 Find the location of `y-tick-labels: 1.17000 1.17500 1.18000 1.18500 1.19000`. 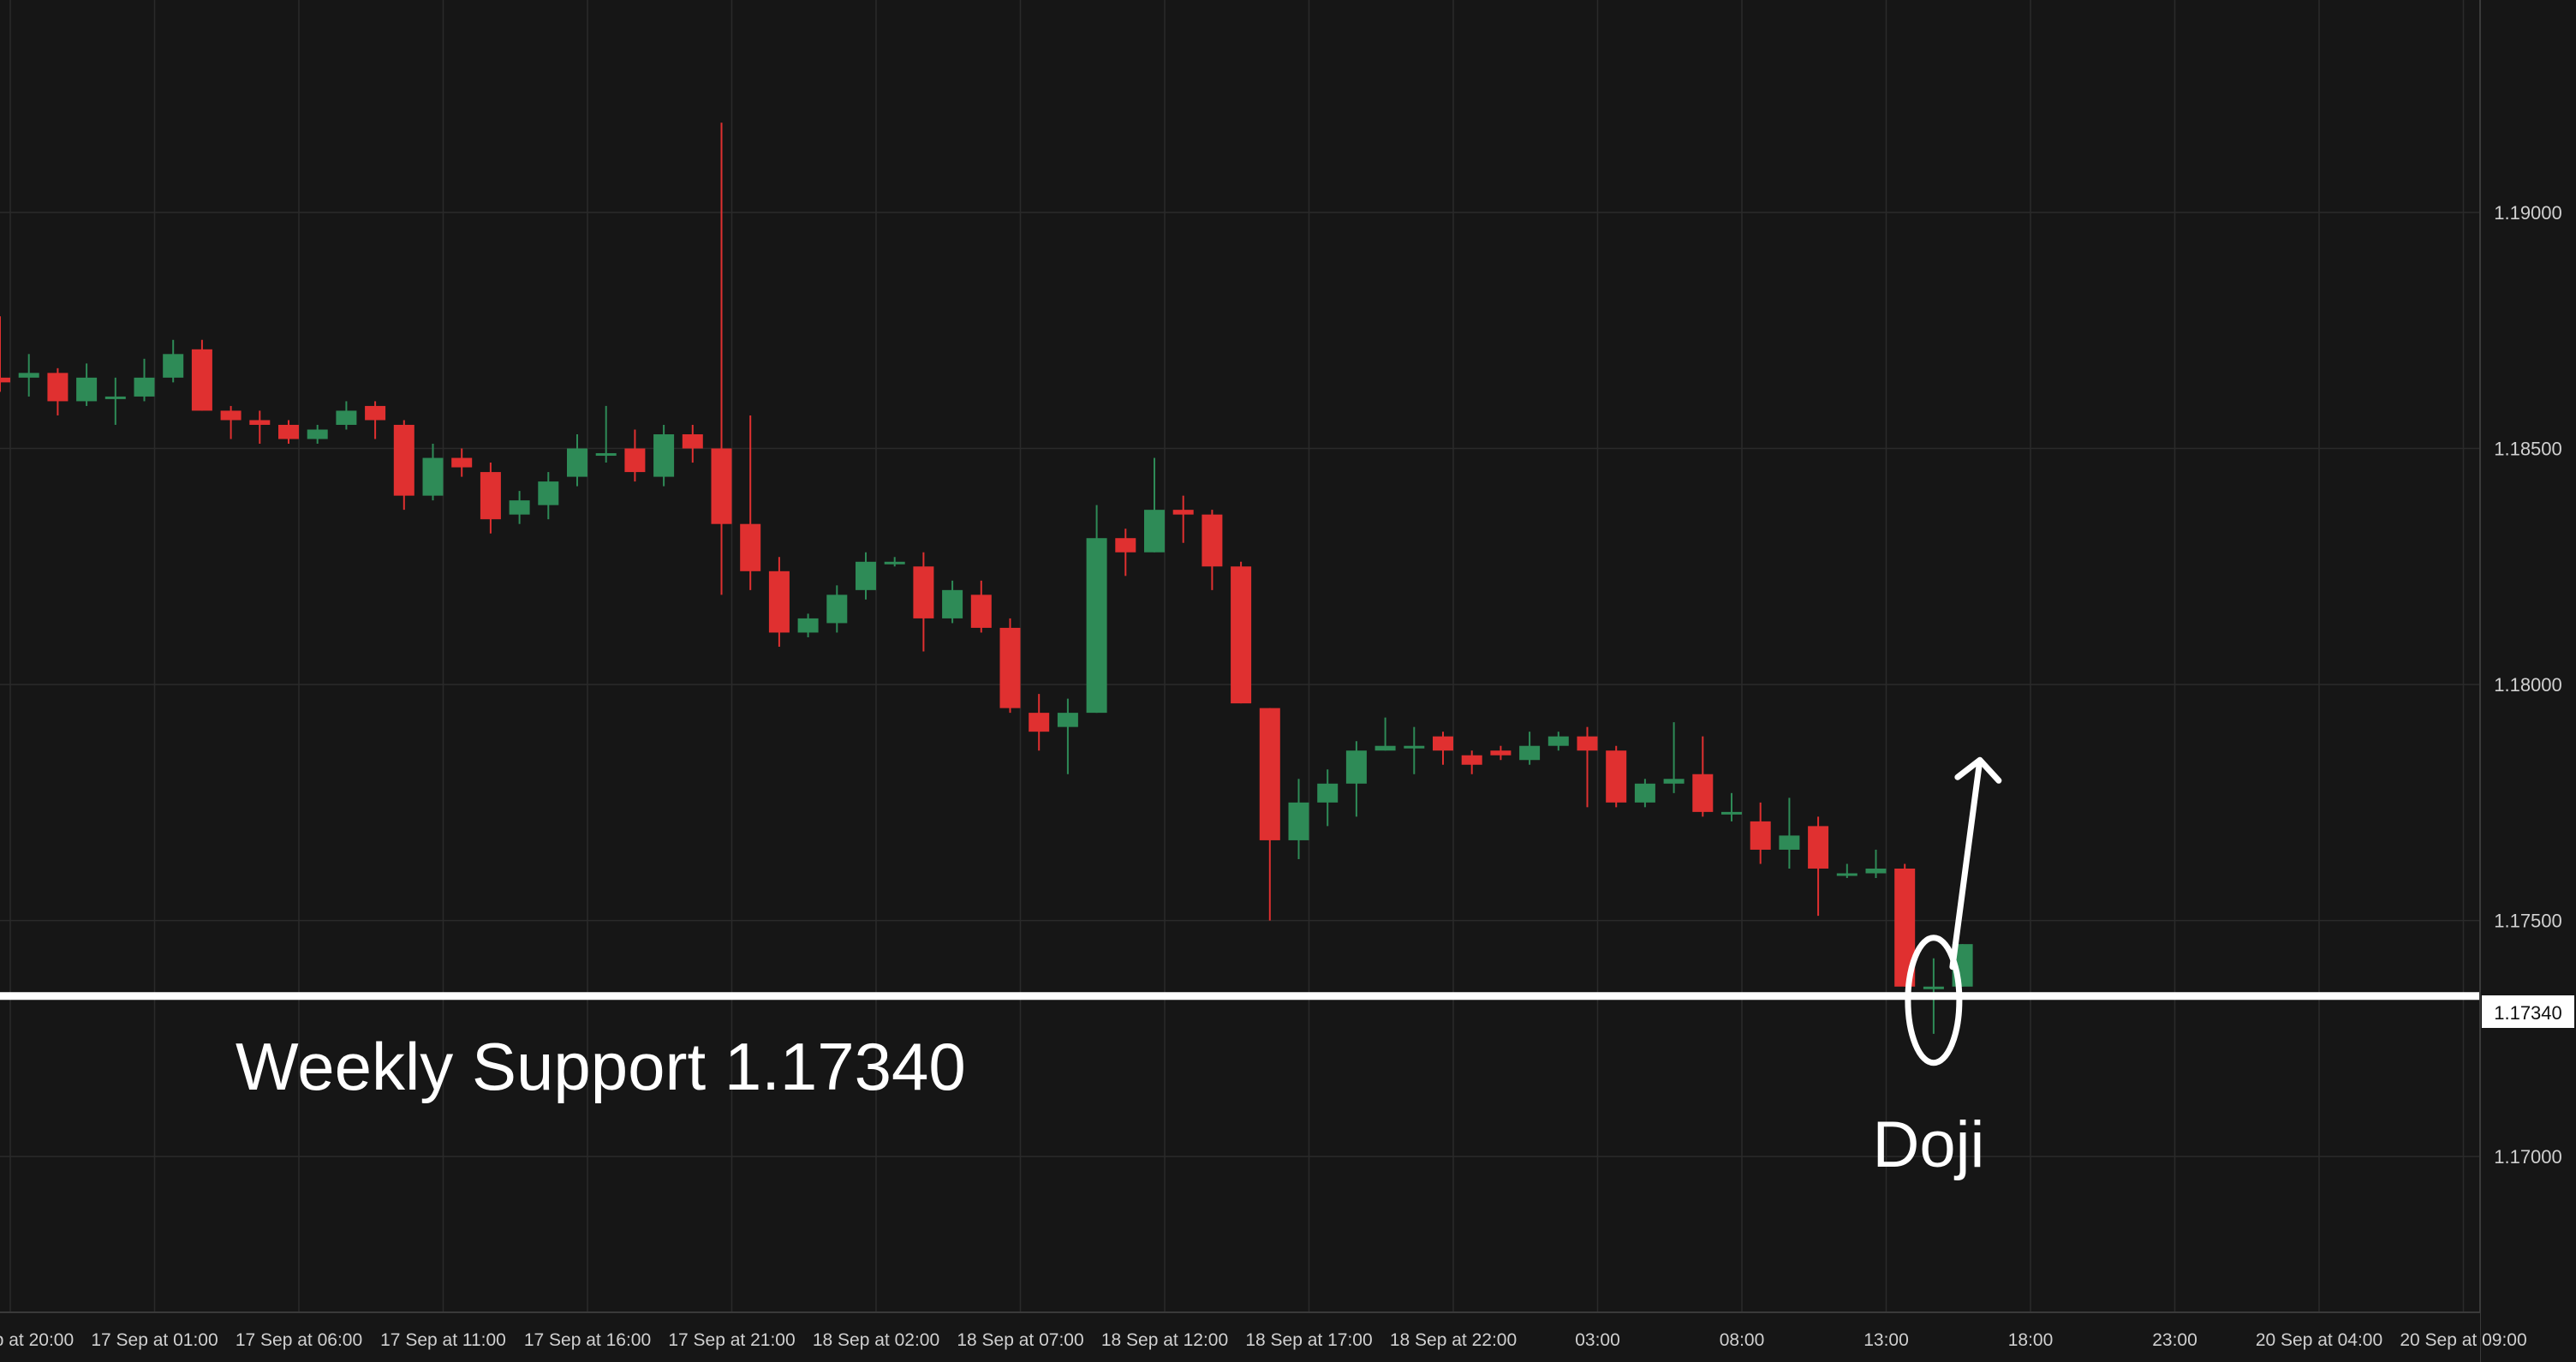

y-tick-labels: 1.17000 1.17500 1.18000 1.18500 1.19000 is located at coordinates (2528, 685).